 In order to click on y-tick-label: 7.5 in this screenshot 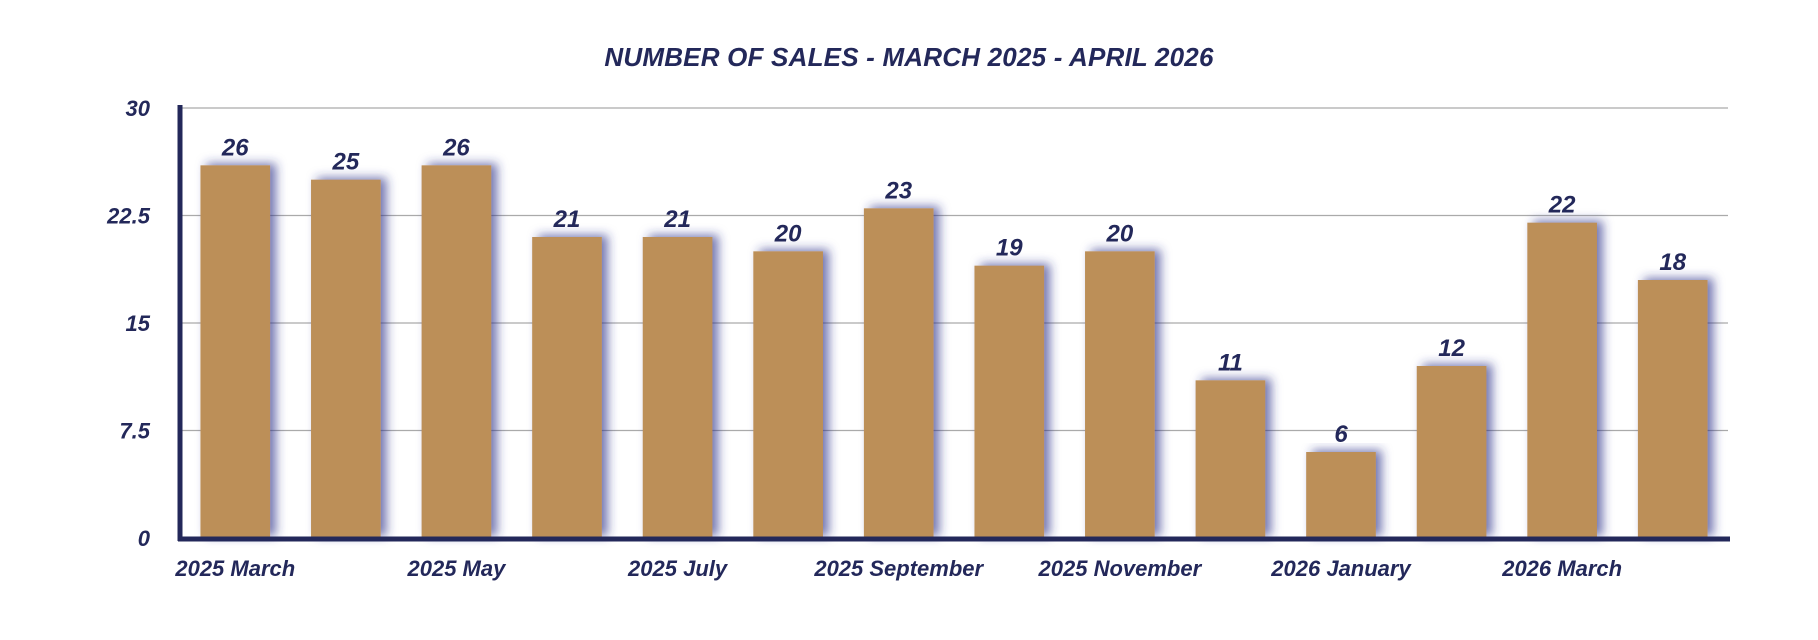, I will do `click(134, 431)`.